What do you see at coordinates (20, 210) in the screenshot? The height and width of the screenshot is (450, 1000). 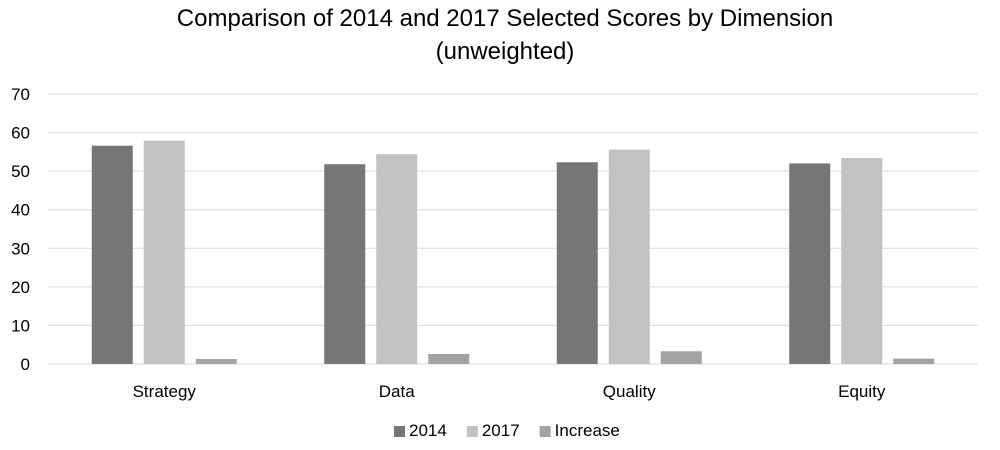 I see `y-tick-label: 40` at bounding box center [20, 210].